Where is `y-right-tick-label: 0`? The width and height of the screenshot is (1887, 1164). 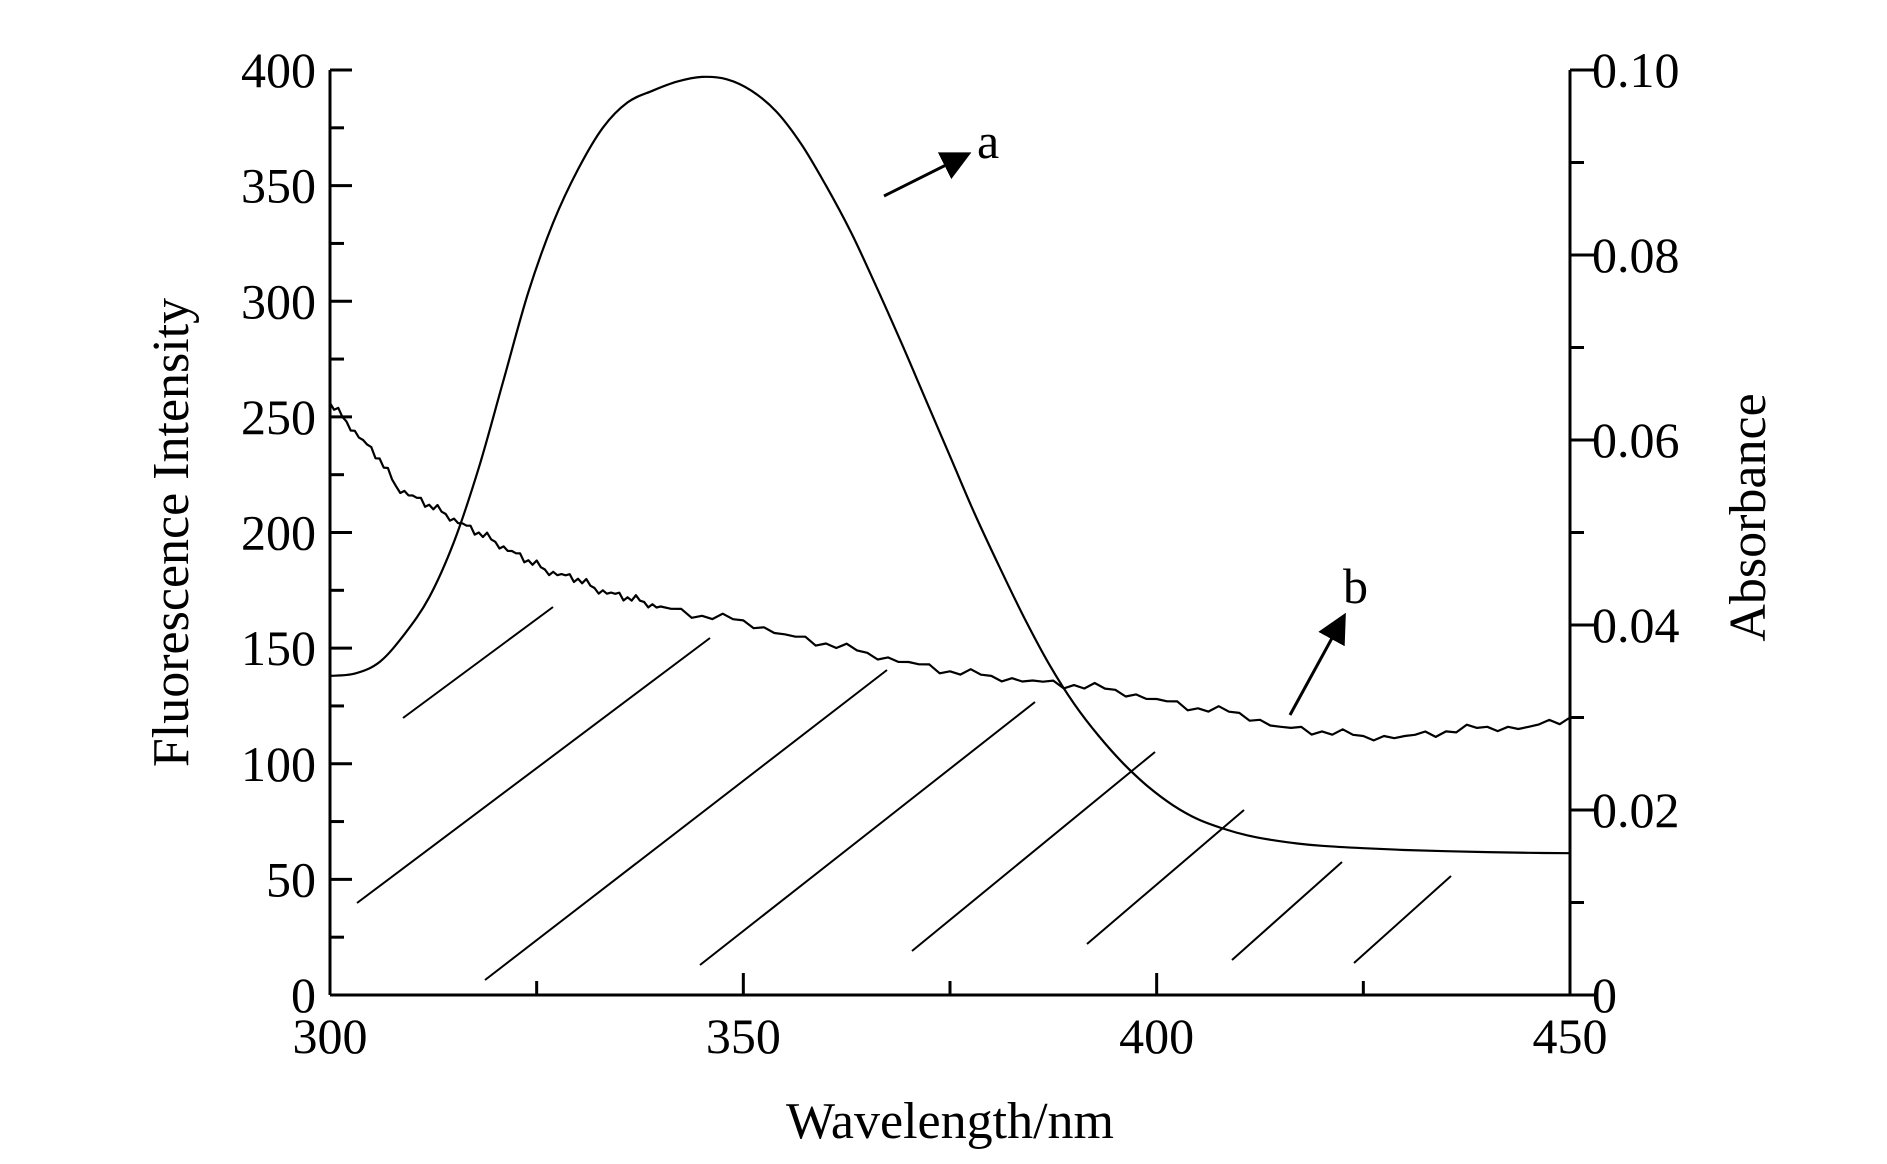
y-right-tick-label: 0 is located at coordinates (1604, 995).